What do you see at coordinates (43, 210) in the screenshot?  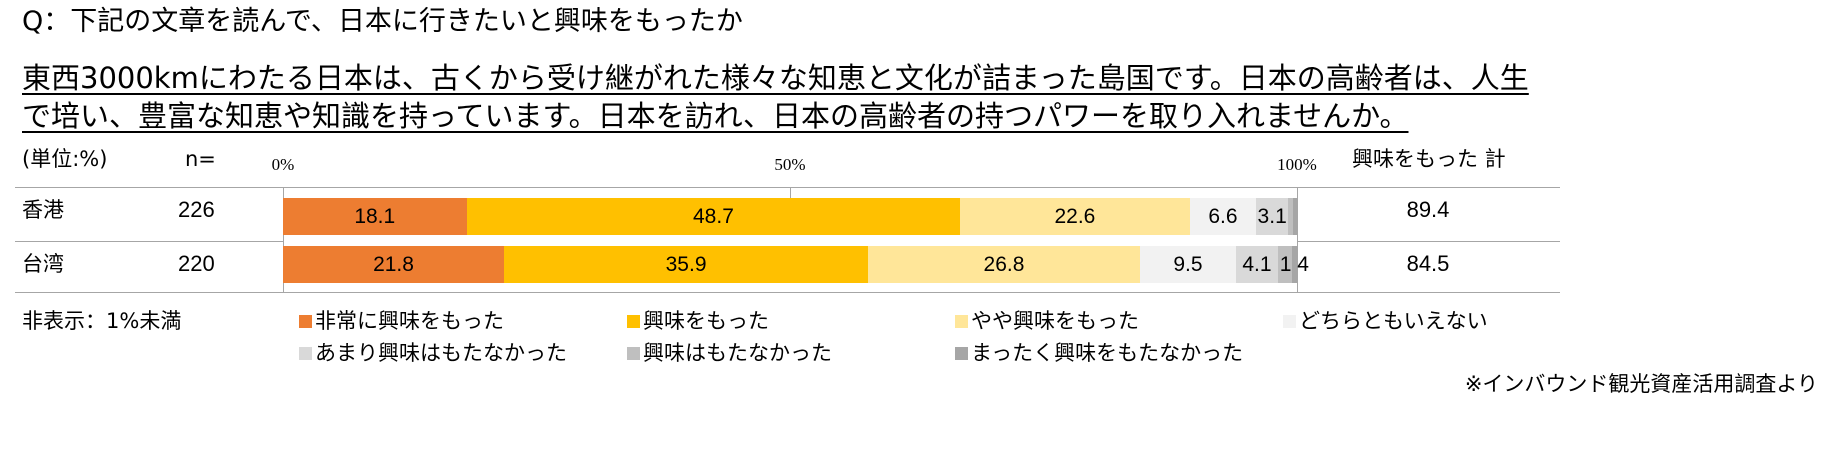 I see `row-category-label: 香港` at bounding box center [43, 210].